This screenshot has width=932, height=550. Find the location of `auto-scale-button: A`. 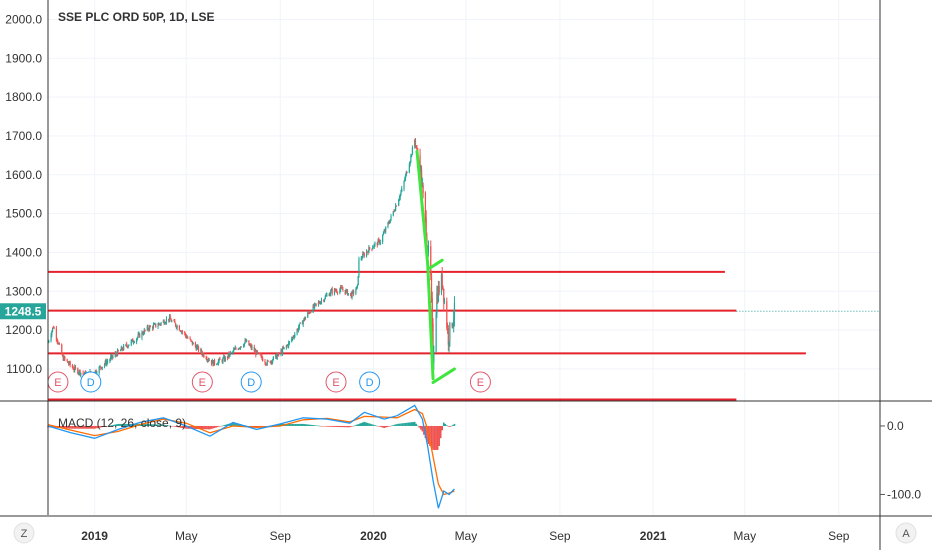

auto-scale-button: A is located at coordinates (906, 533).